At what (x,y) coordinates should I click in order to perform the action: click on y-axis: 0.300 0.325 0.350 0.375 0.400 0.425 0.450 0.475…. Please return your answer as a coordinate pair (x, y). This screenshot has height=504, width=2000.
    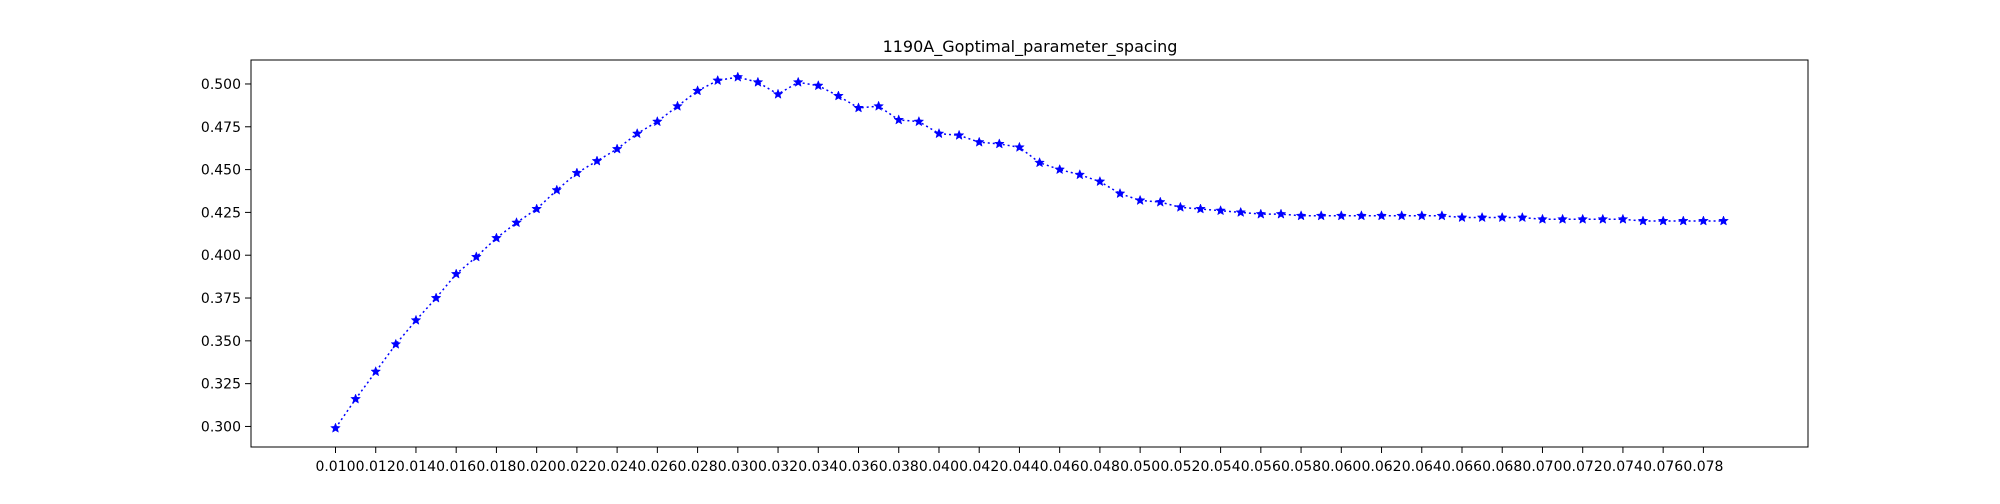
    Looking at the image, I should click on (226, 256).